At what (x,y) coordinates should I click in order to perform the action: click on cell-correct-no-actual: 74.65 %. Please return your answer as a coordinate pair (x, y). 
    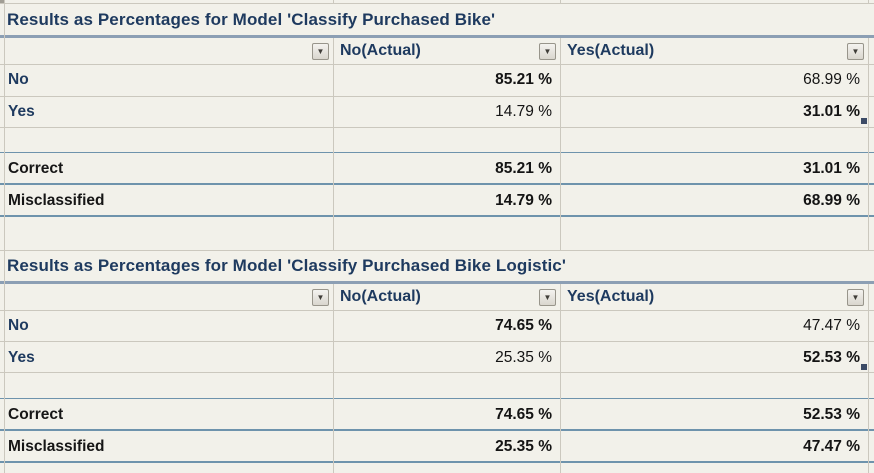
    Looking at the image, I should click on (523, 414).